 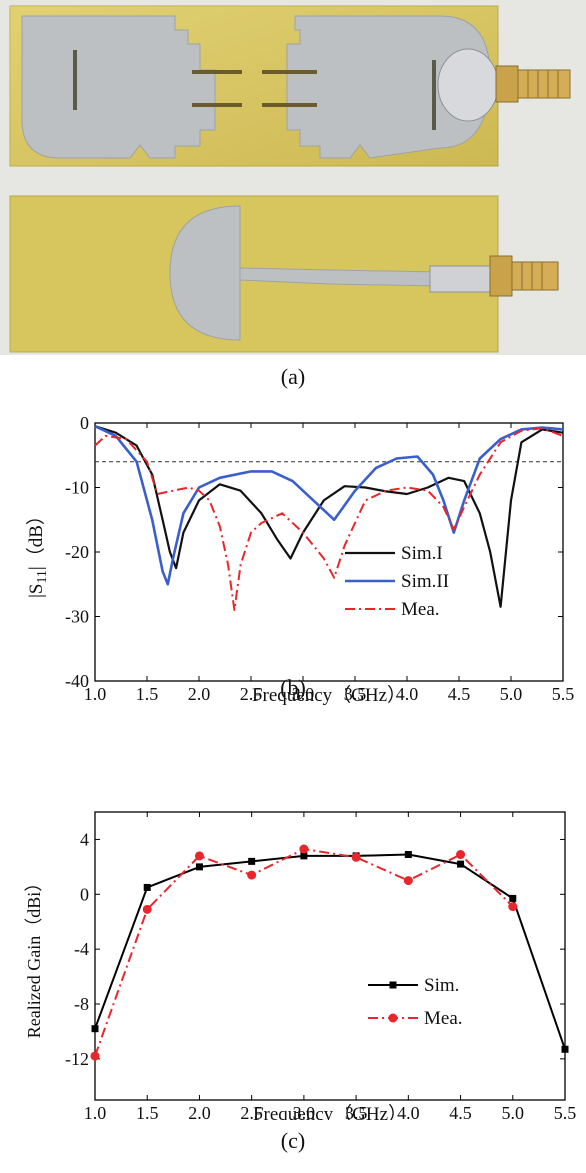 I want to click on y-tick-label: -40, so click(x=77, y=681).